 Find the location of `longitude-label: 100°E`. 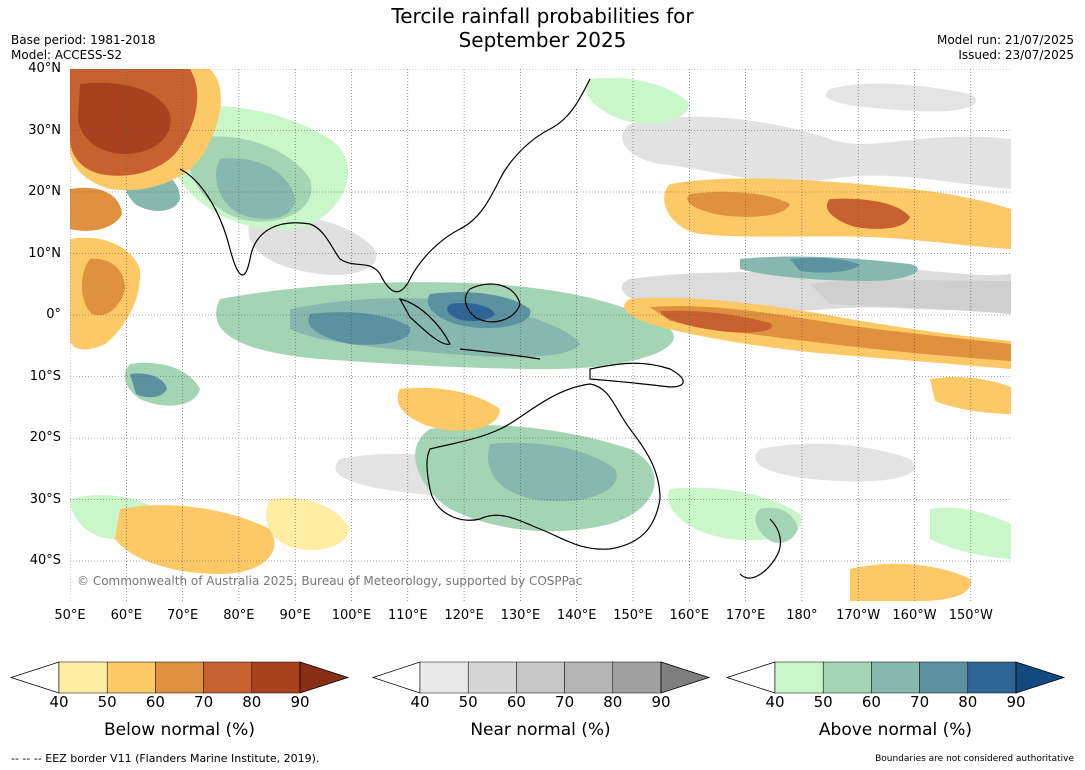

longitude-label: 100°E is located at coordinates (351, 615).